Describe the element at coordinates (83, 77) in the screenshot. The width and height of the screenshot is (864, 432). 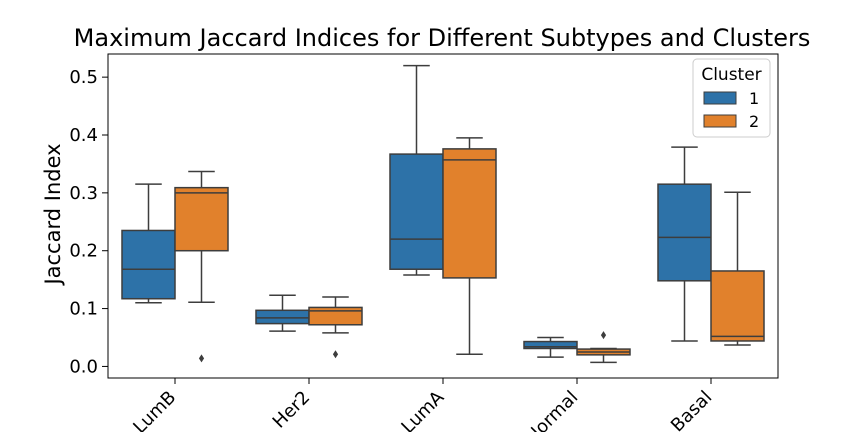
I see `y-tick-label: 0.5` at that location.